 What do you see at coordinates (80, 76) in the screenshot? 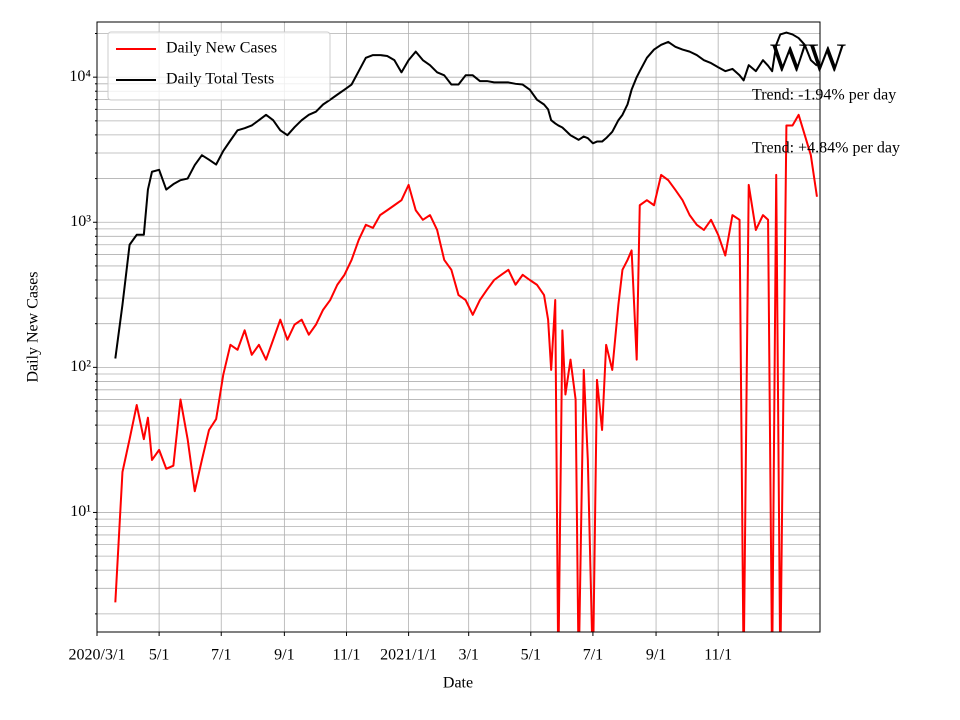
I see `y-tick-label: 10⁴` at bounding box center [80, 76].